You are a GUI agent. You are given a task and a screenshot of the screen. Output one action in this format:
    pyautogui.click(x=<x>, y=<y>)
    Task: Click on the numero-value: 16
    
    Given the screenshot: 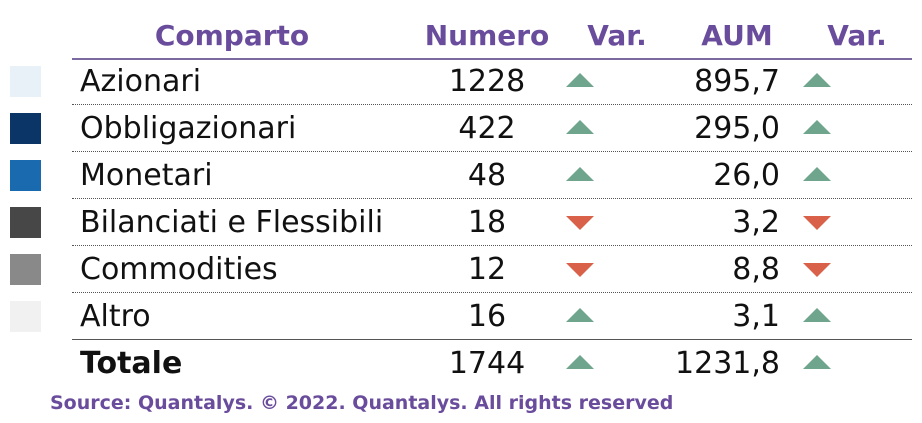 What is the action you would take?
    pyautogui.click(x=487, y=316)
    